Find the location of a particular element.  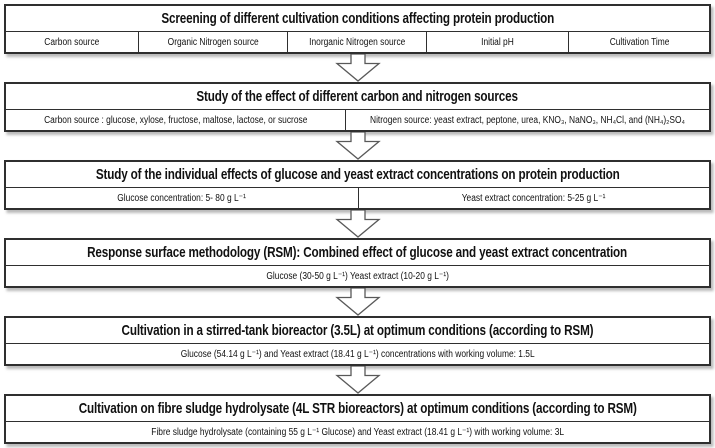

cell-text: Initial pH is located at coordinates (498, 42).